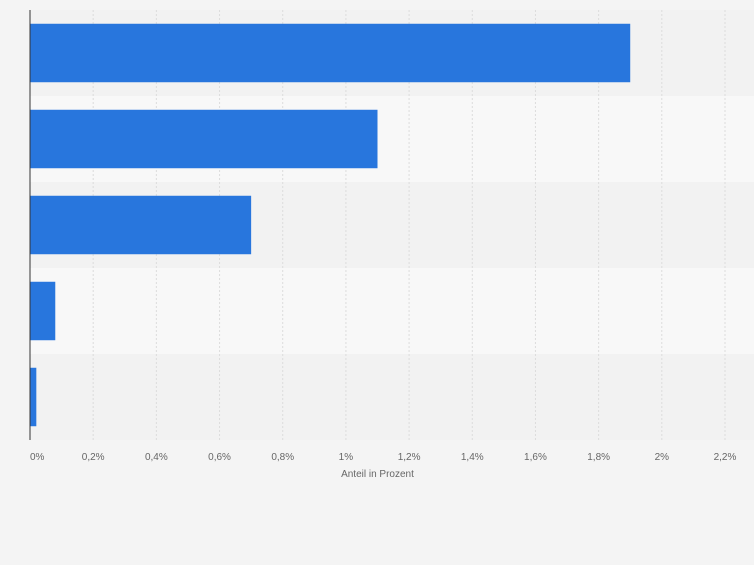 This screenshot has width=754, height=565. What do you see at coordinates (662, 457) in the screenshot?
I see `x-tick-label: 2%` at bounding box center [662, 457].